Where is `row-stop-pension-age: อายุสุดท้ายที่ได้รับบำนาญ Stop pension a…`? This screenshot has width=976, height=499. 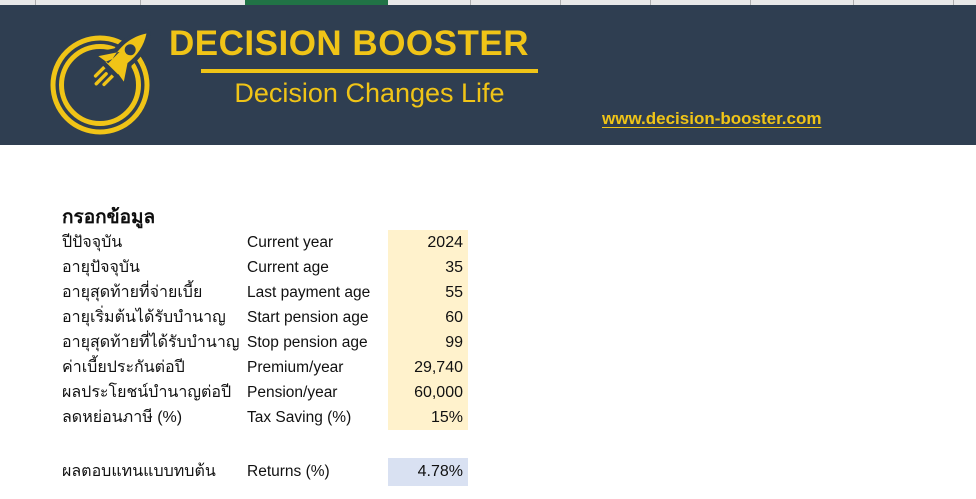 row-stop-pension-age: อายุสุดท้ายที่ได้รับบำนาญ Stop pension a… is located at coordinates (265, 342).